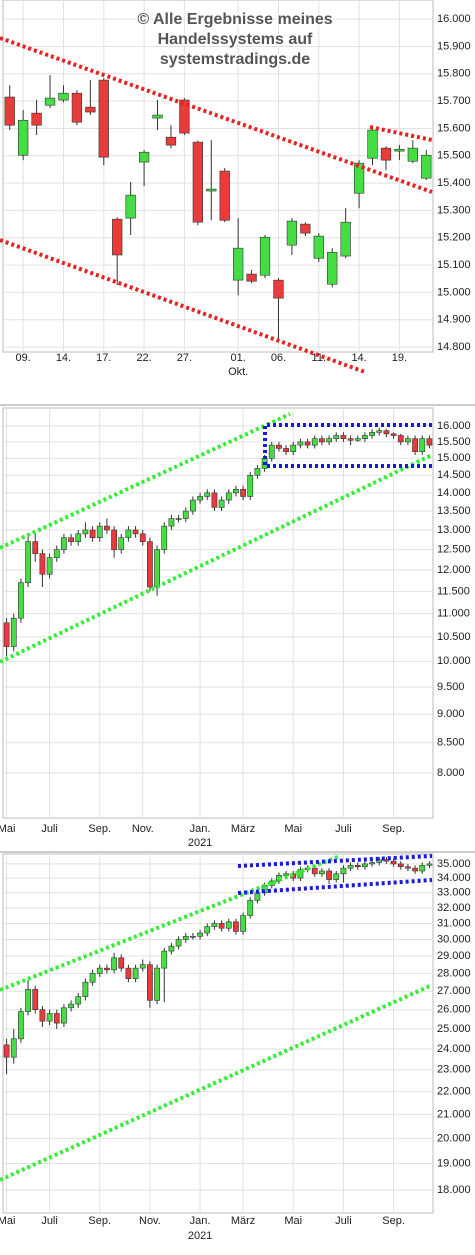 The height and width of the screenshot is (1255, 475). What do you see at coordinates (454, 238) in the screenshot?
I see `y-tick-label: 15.200` at bounding box center [454, 238].